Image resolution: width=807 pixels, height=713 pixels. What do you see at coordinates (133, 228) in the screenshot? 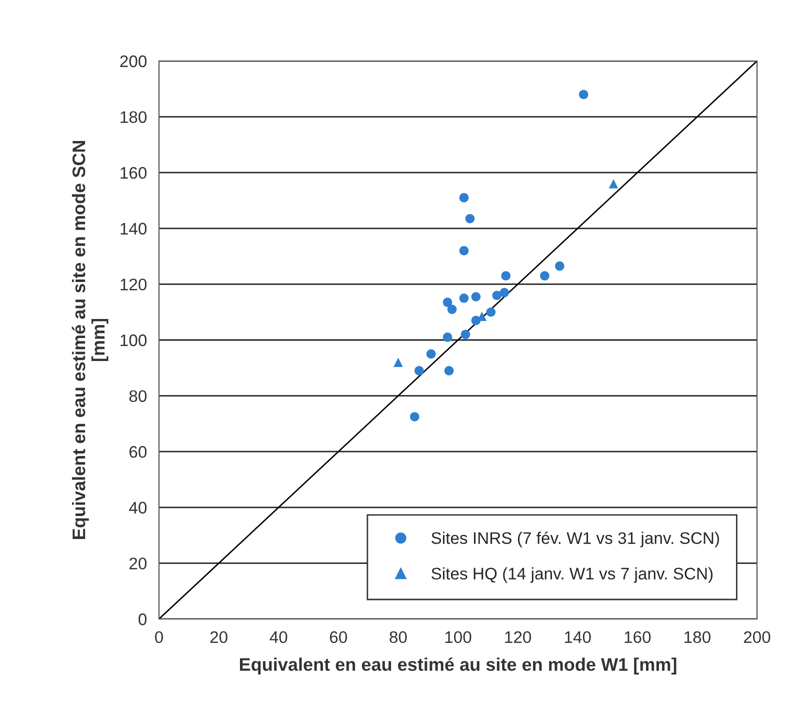
I see `y-tick-label: 140` at bounding box center [133, 228].